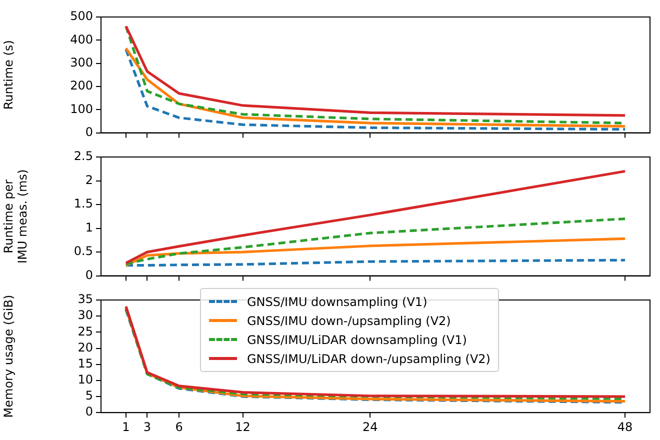 The image size is (660, 440). I want to click on y-tick-label: 2, so click(89, 179).